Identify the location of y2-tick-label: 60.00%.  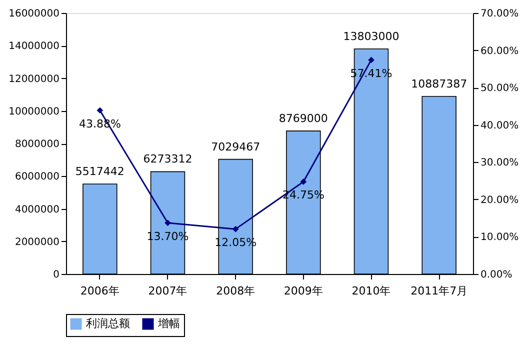
(499, 51).